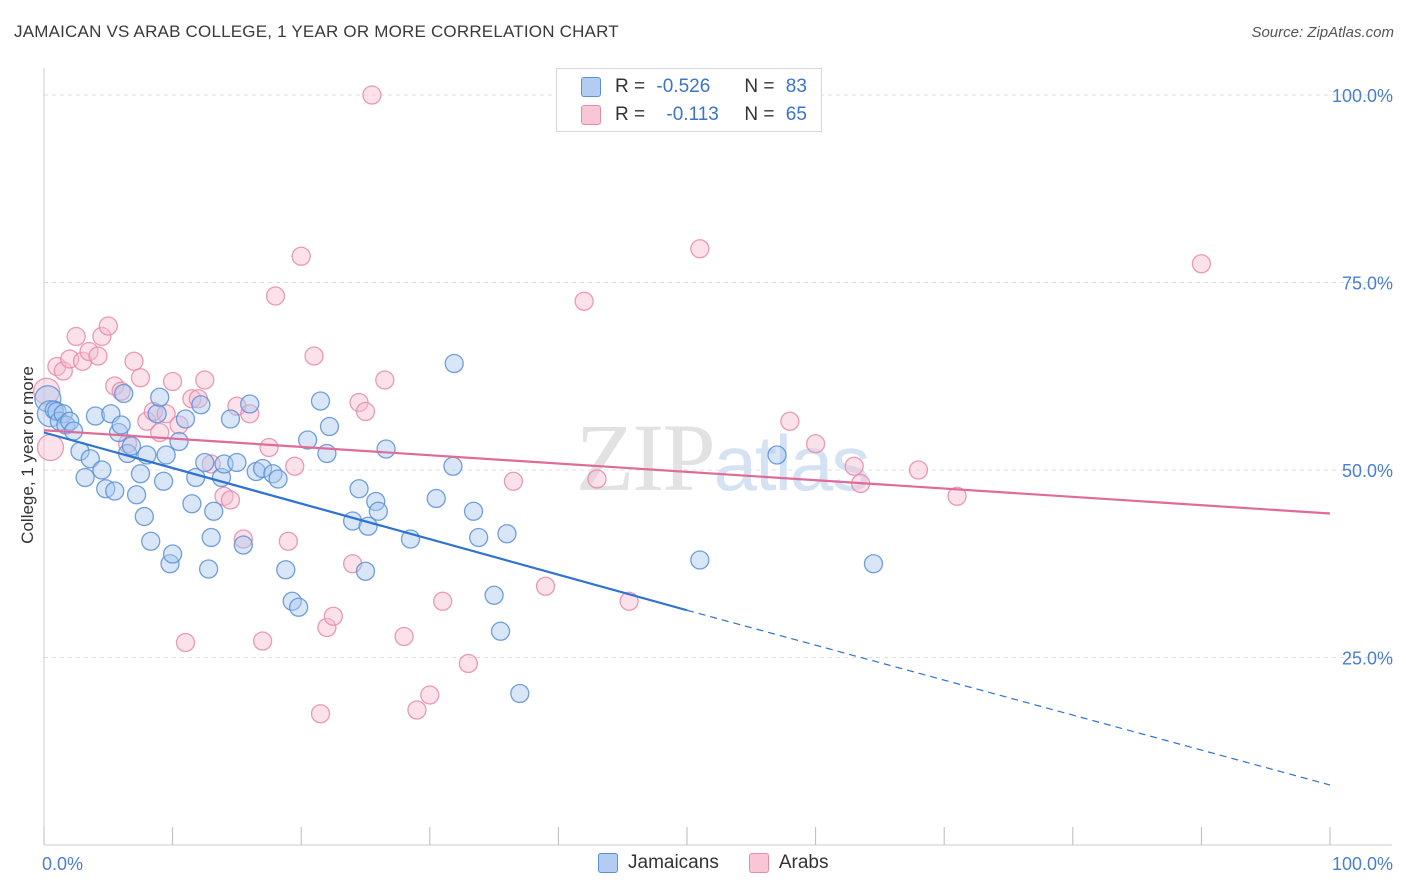 This screenshot has width=1406, height=892. What do you see at coordinates (683, 86) in the screenshot?
I see `legend-r-value: -0.526` at bounding box center [683, 86].